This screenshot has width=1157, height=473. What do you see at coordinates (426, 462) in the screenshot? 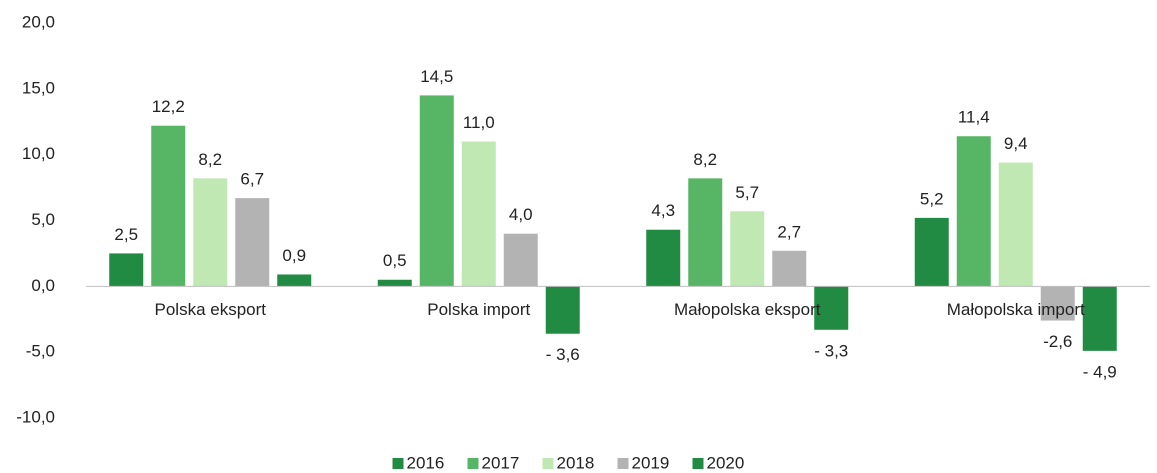
I see `legend-label: 2016` at bounding box center [426, 462].